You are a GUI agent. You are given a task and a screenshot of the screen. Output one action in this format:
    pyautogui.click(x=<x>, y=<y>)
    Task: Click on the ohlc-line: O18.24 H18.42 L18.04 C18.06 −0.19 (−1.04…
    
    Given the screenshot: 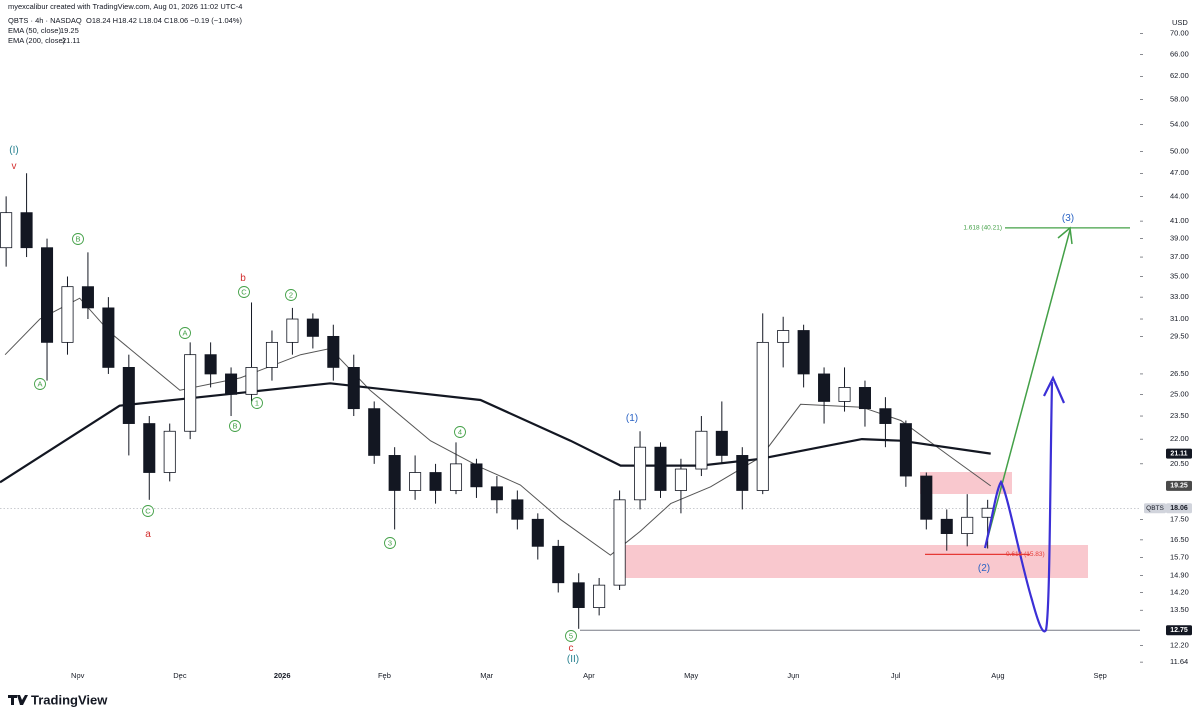 What is the action you would take?
    pyautogui.click(x=164, y=20)
    